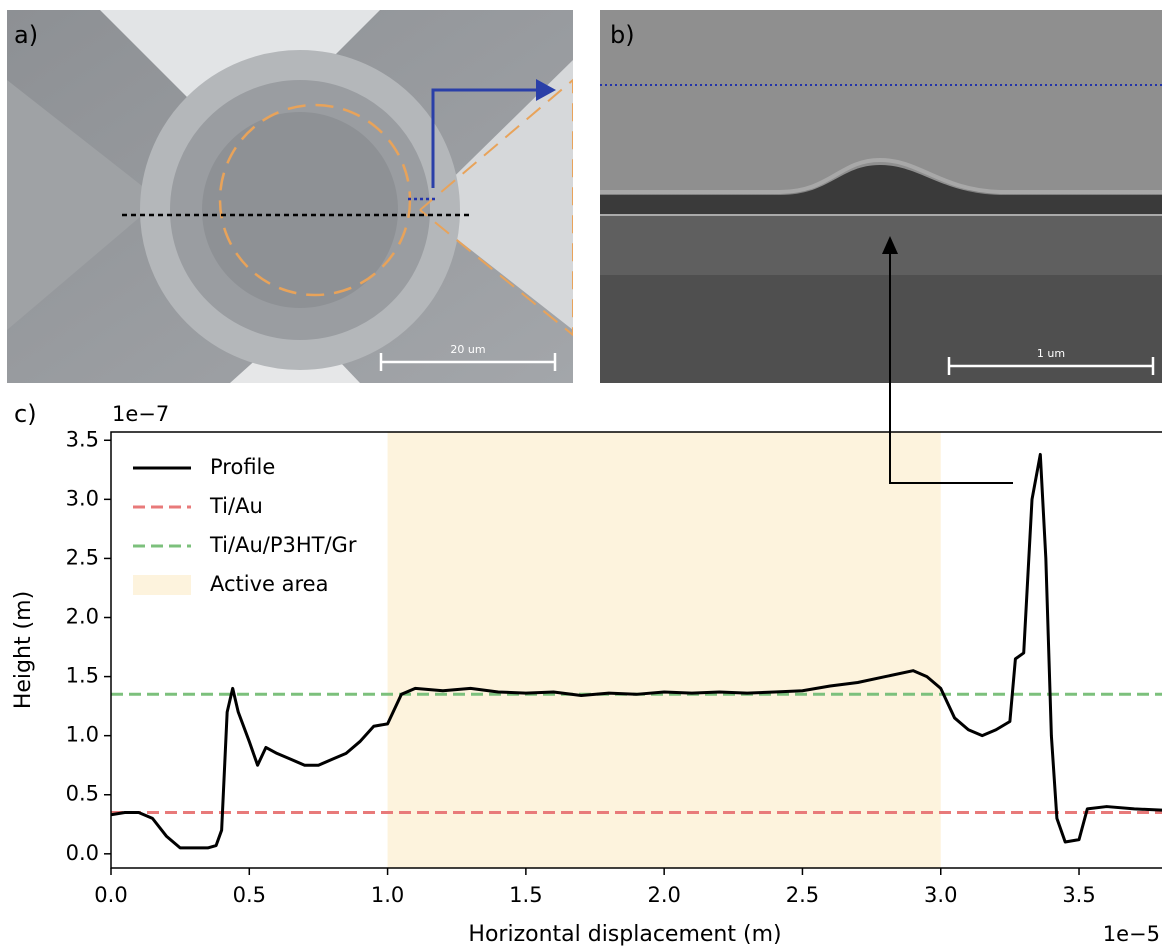 This screenshot has width=1162, height=949. What do you see at coordinates (82, 735) in the screenshot?
I see `y-tick-label: 1.0` at bounding box center [82, 735].